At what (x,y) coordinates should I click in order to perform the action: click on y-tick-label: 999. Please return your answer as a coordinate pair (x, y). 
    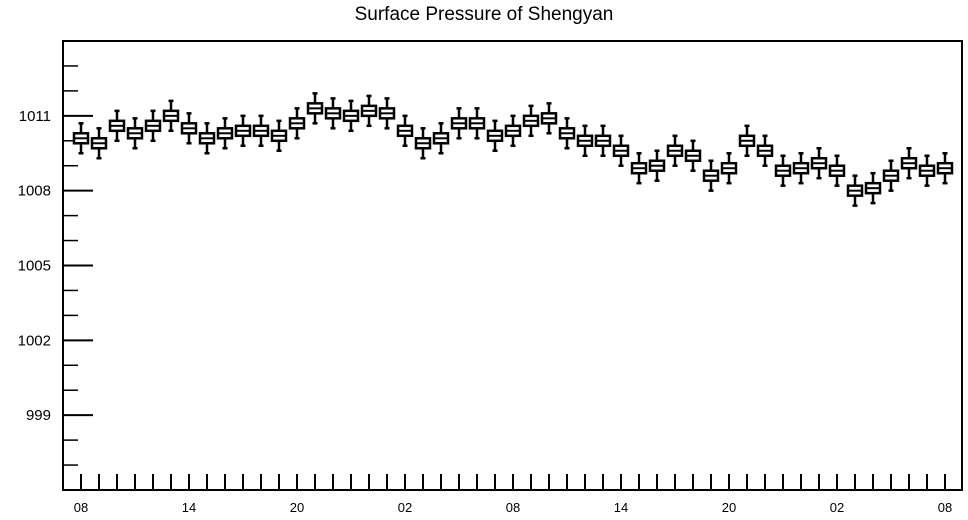
    Looking at the image, I should click on (38, 415).